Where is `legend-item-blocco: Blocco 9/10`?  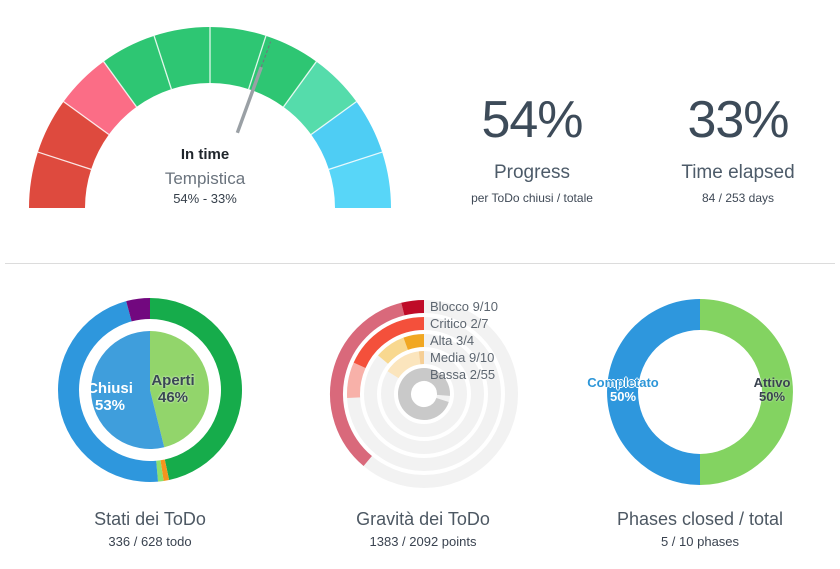 legend-item-blocco: Blocco 9/10 is located at coordinates (464, 306).